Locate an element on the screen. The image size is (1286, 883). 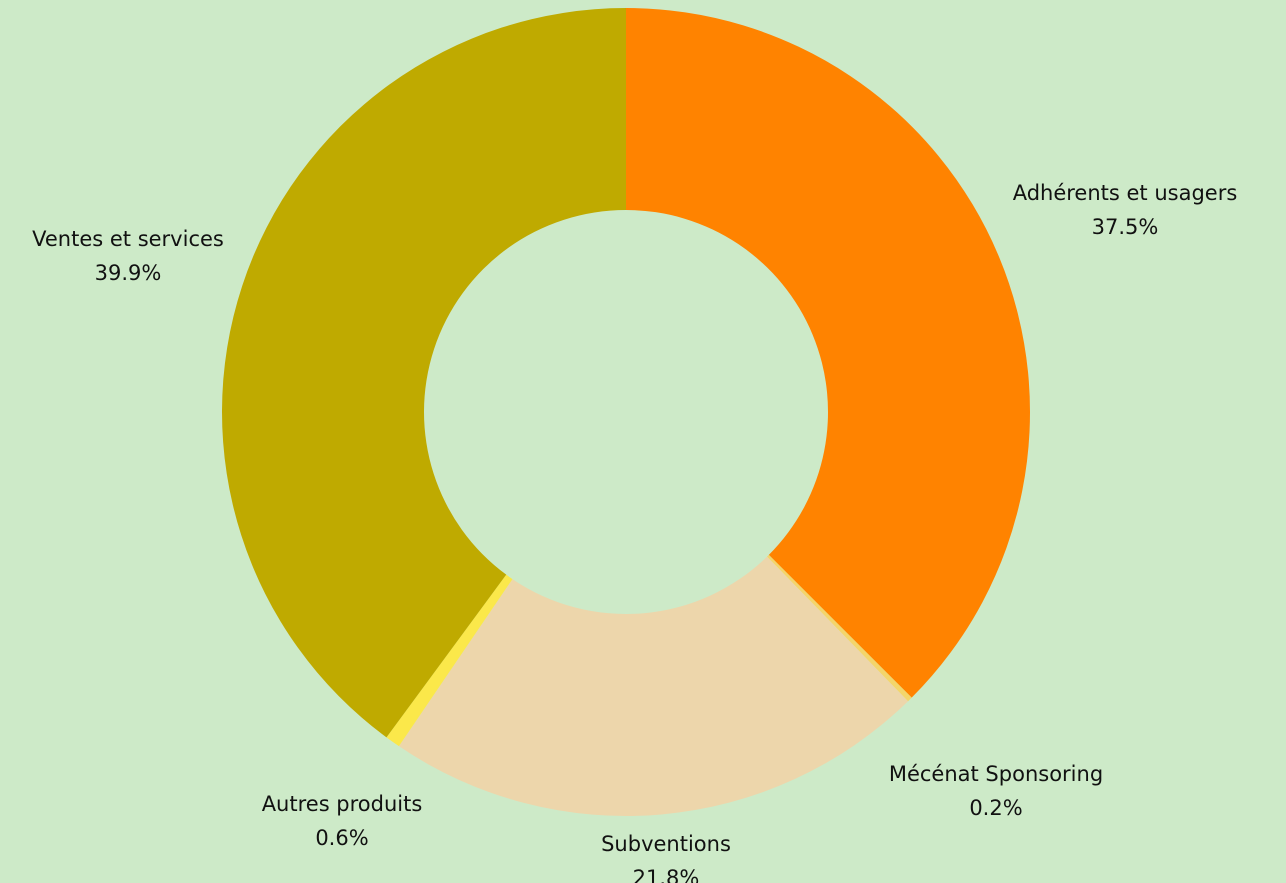
slice-m-c-nat-sponsoring is located at coordinates (839, 628).